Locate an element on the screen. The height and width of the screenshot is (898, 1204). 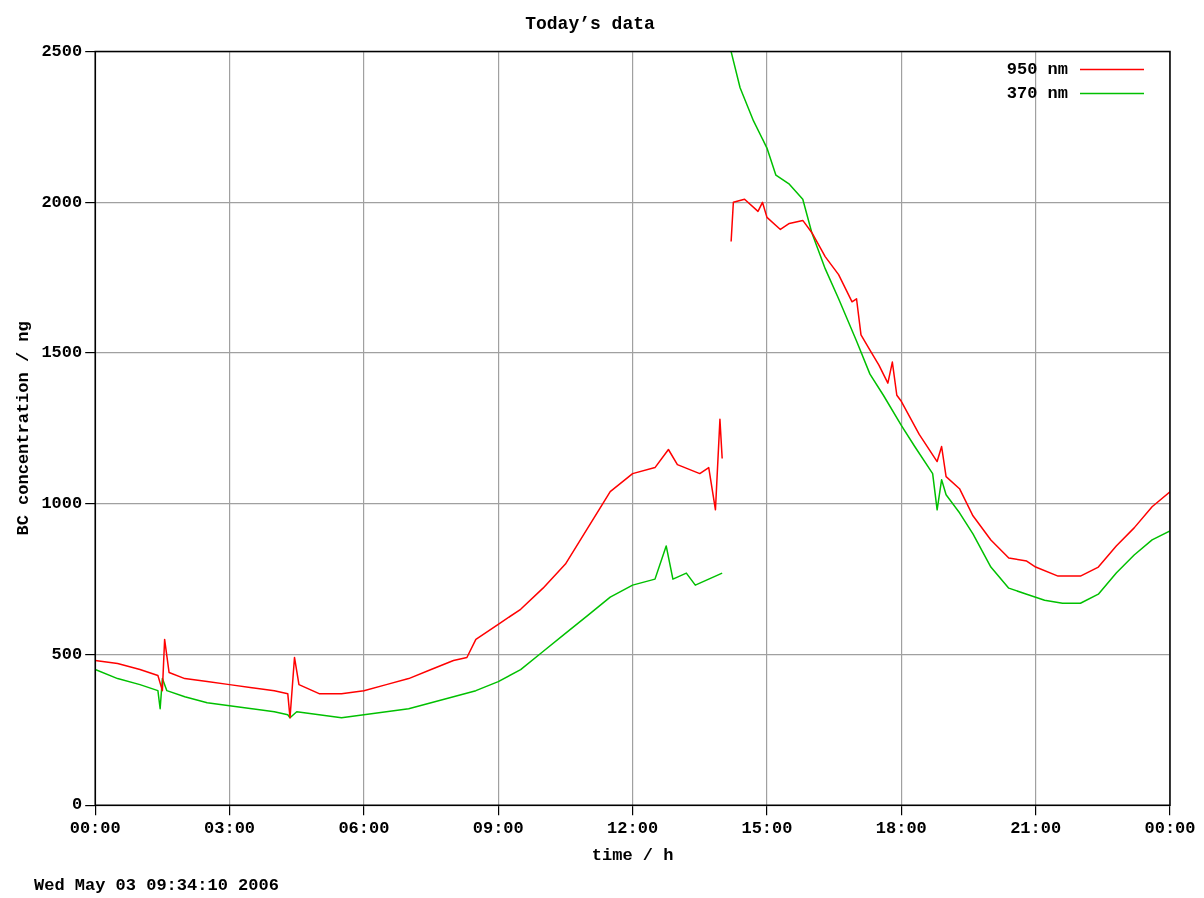
x-tick-label: 03:00 is located at coordinates (230, 828).